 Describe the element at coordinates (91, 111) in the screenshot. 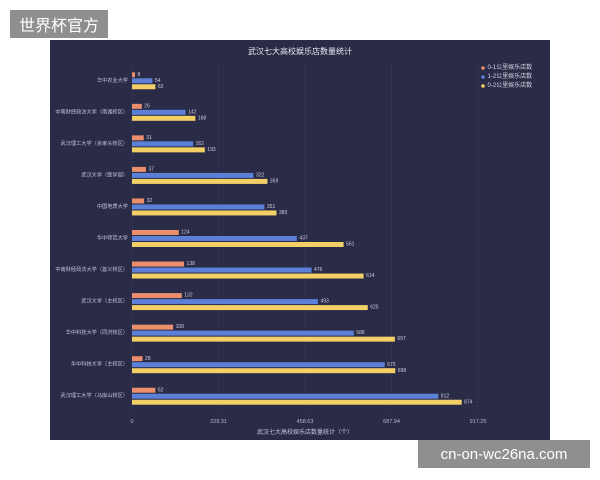

I see `category-label: 中南财经政法大学（南湖校区）` at that location.